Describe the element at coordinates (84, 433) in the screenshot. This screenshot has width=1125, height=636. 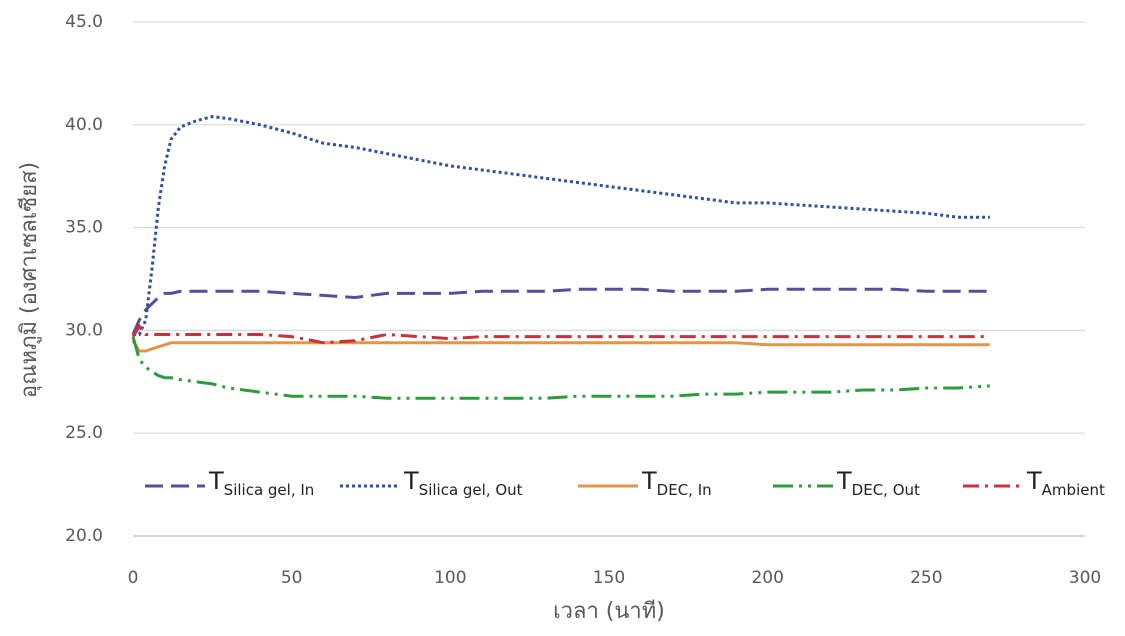
I see `y-tick-label: 25.0` at that location.